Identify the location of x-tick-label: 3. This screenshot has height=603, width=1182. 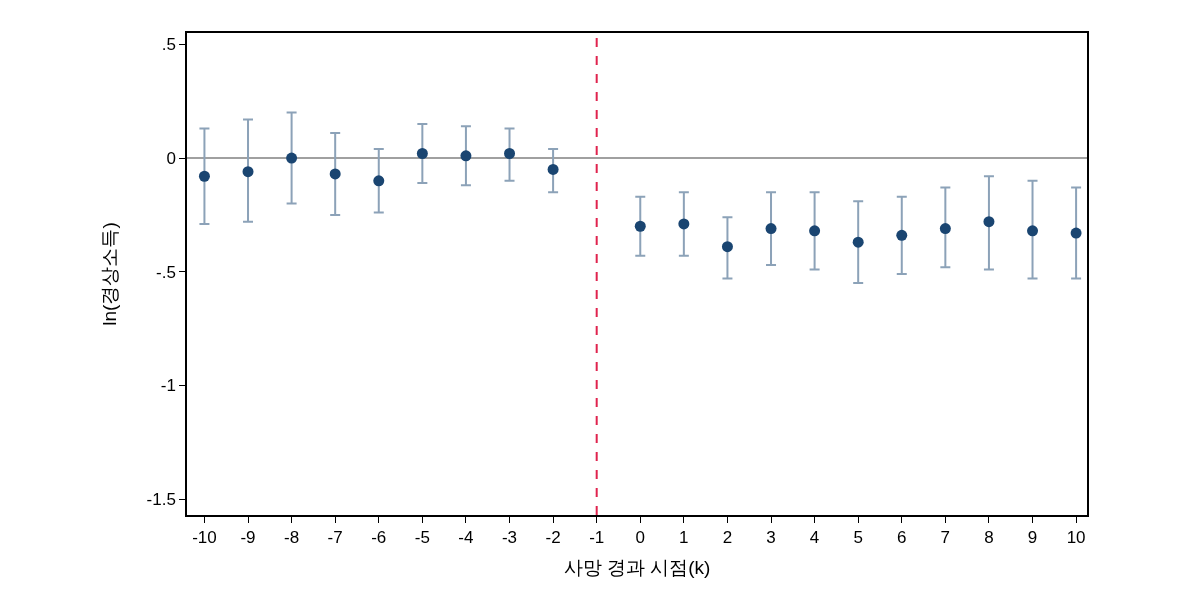
(771, 538).